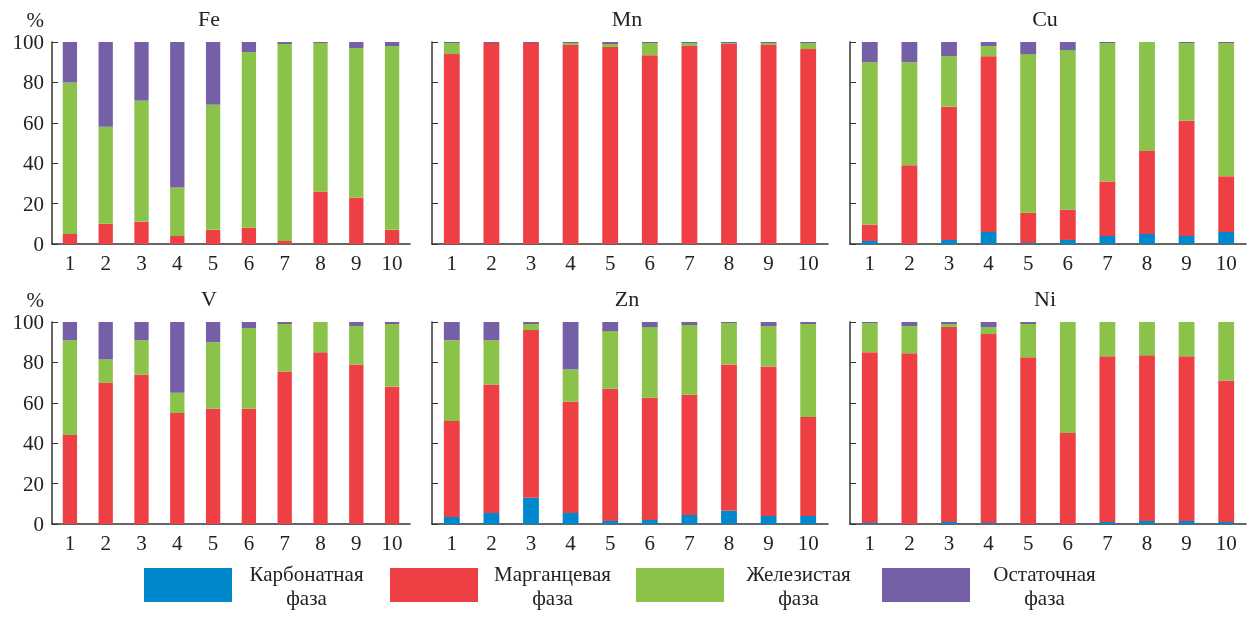 This screenshot has width=1253, height=622. What do you see at coordinates (627, 298) in the screenshot?
I see `chart-title: Zn` at bounding box center [627, 298].